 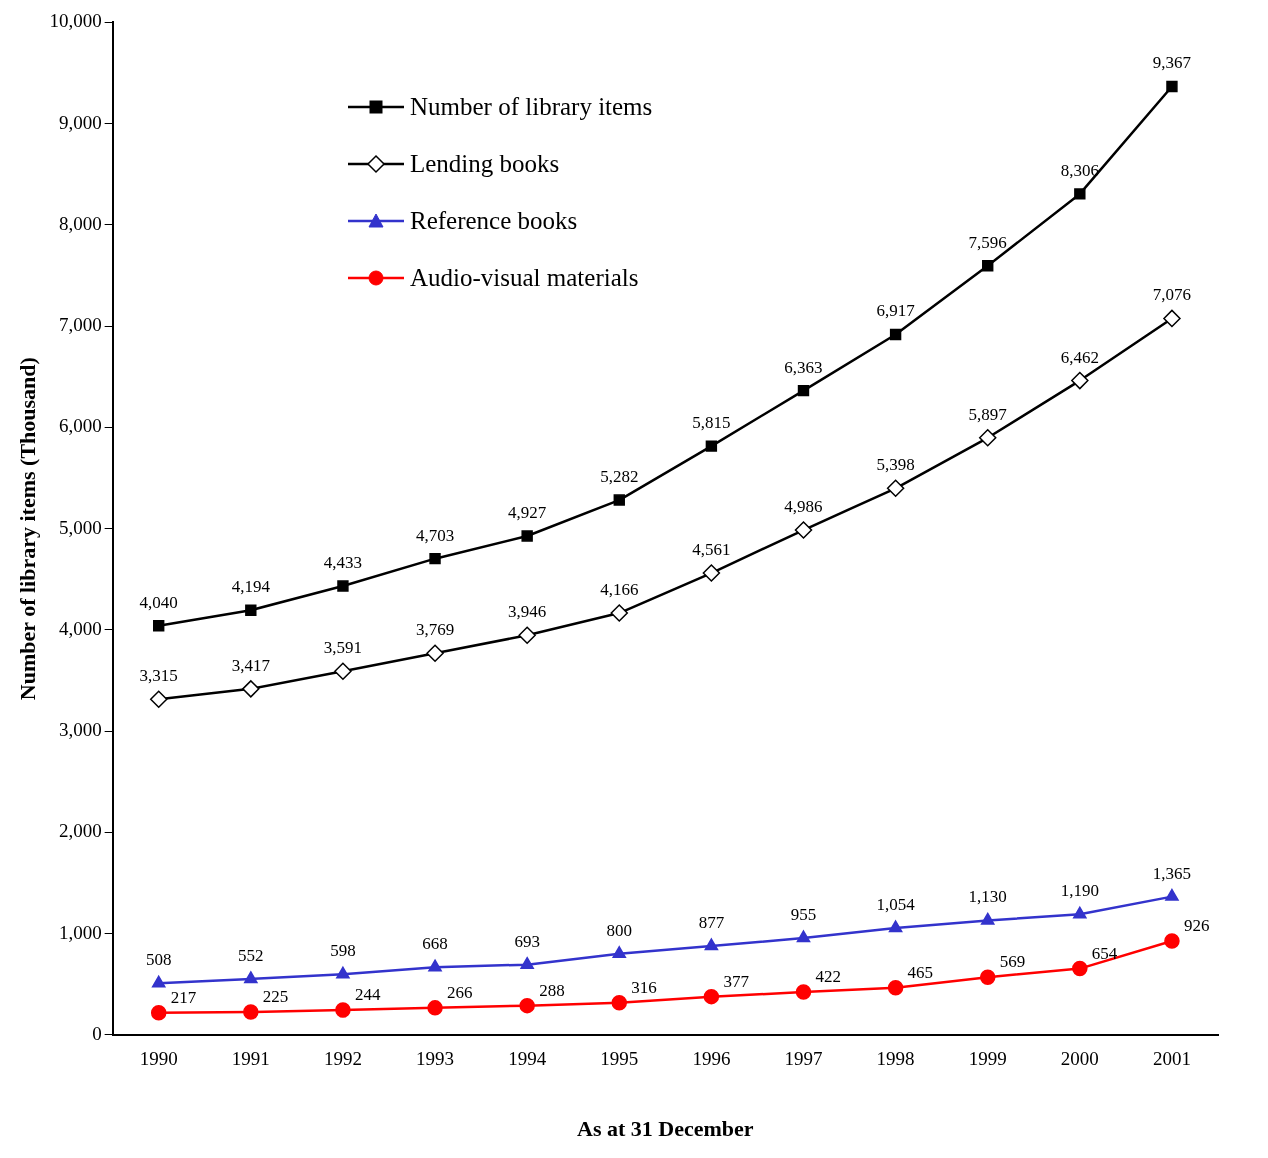 I want to click on legend-label: Reference books, so click(x=494, y=220).